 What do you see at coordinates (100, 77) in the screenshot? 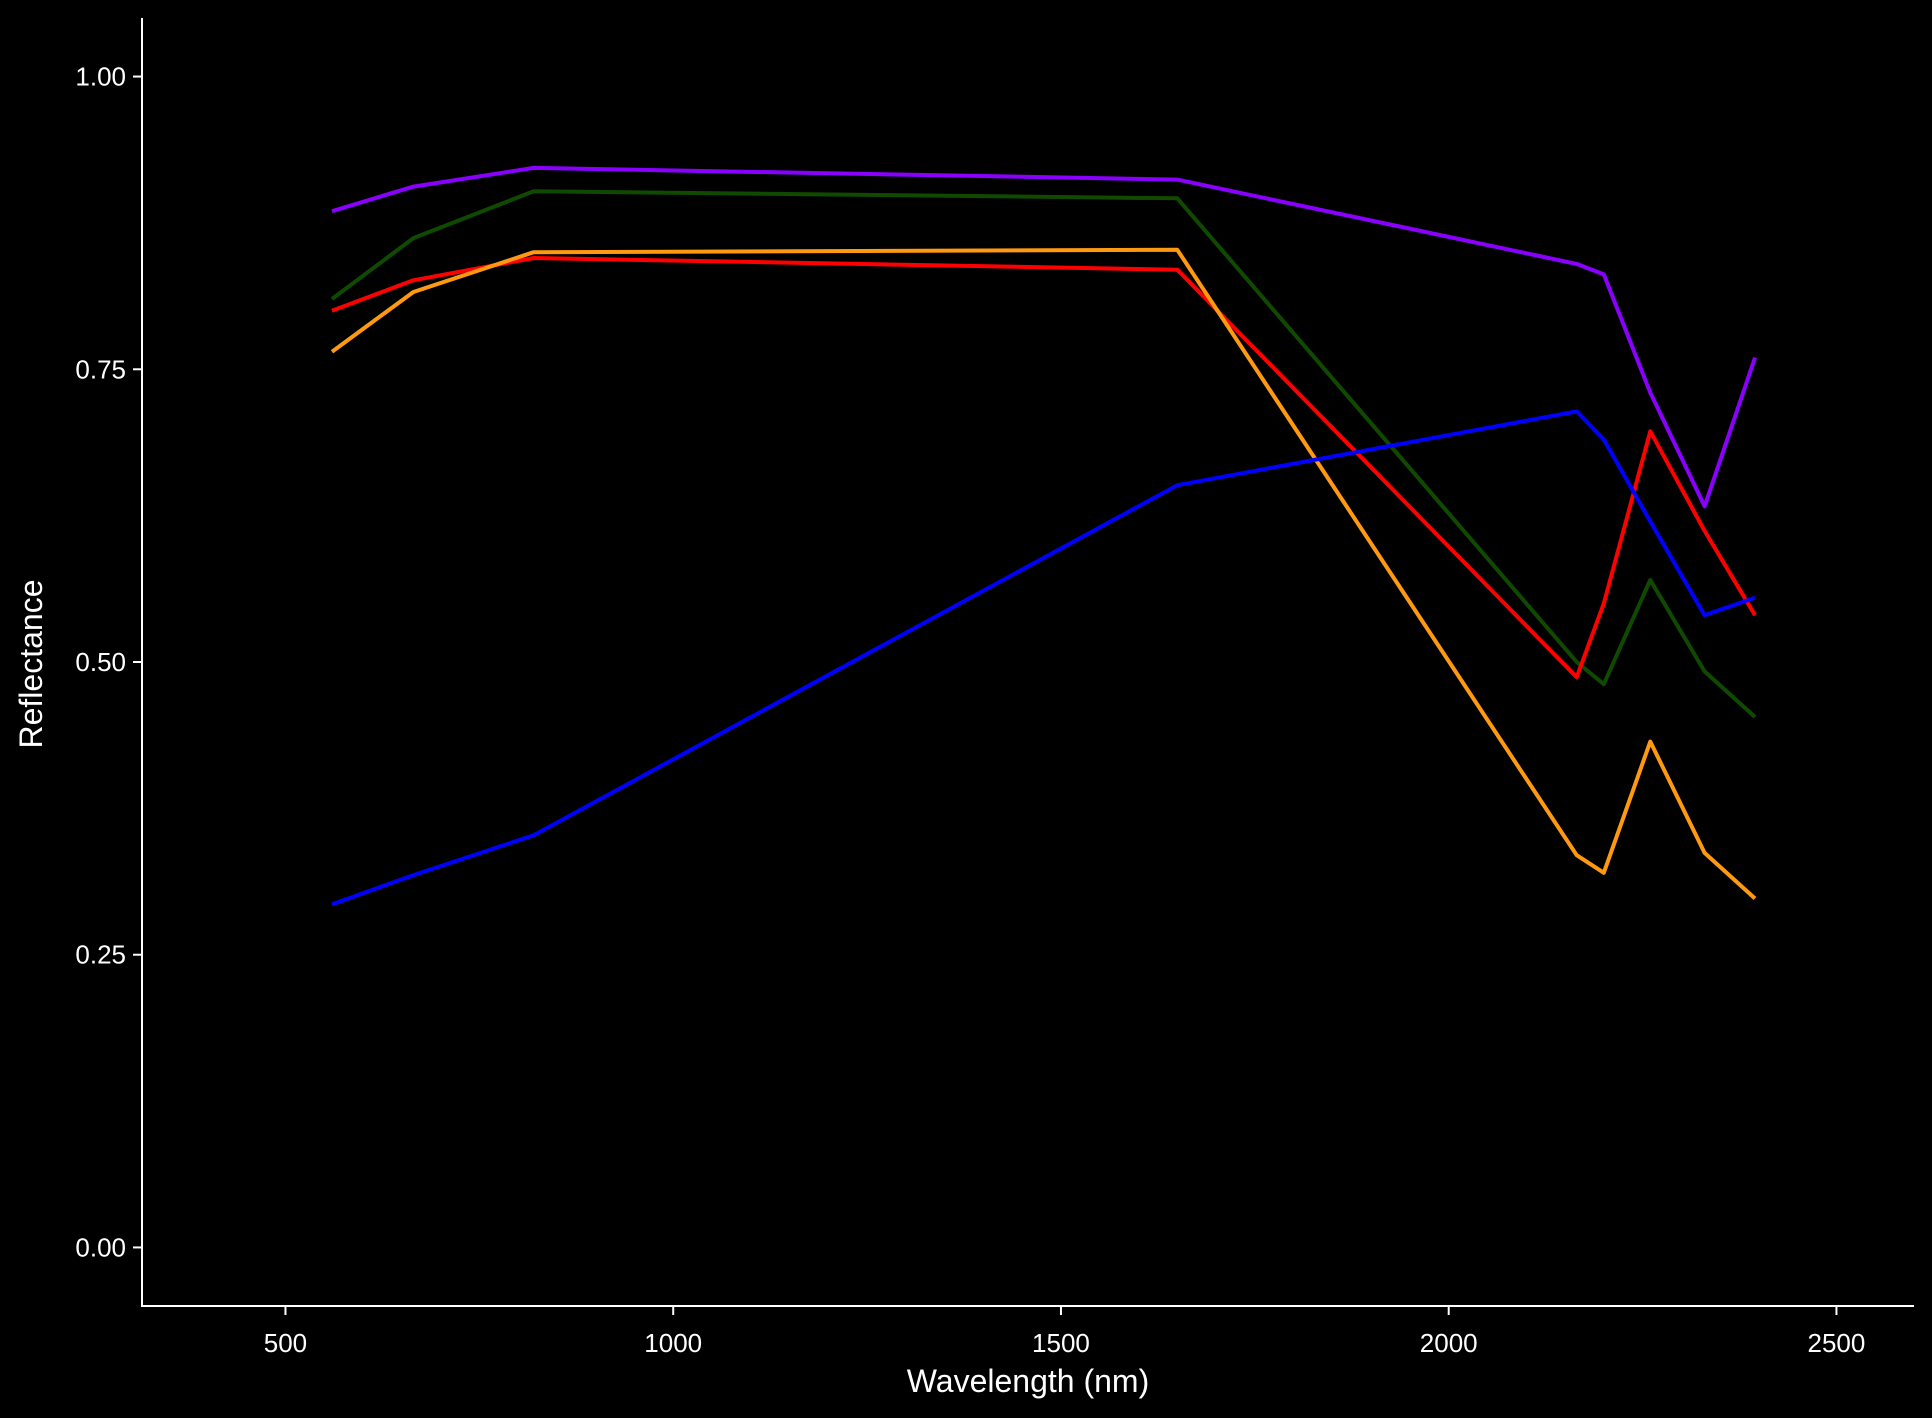
I see `y-tick-label: 1.00` at bounding box center [100, 77].